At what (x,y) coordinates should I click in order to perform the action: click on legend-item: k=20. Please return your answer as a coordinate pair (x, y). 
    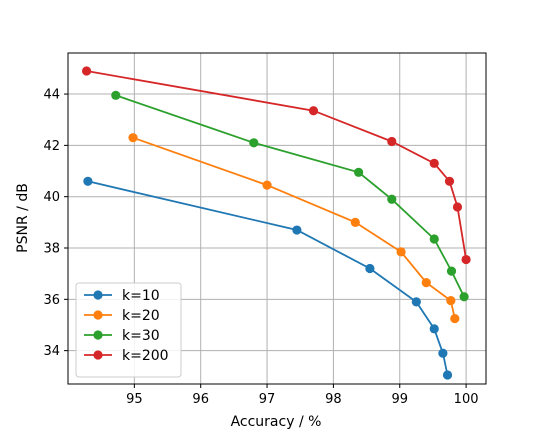
    Looking at the image, I should click on (122, 316).